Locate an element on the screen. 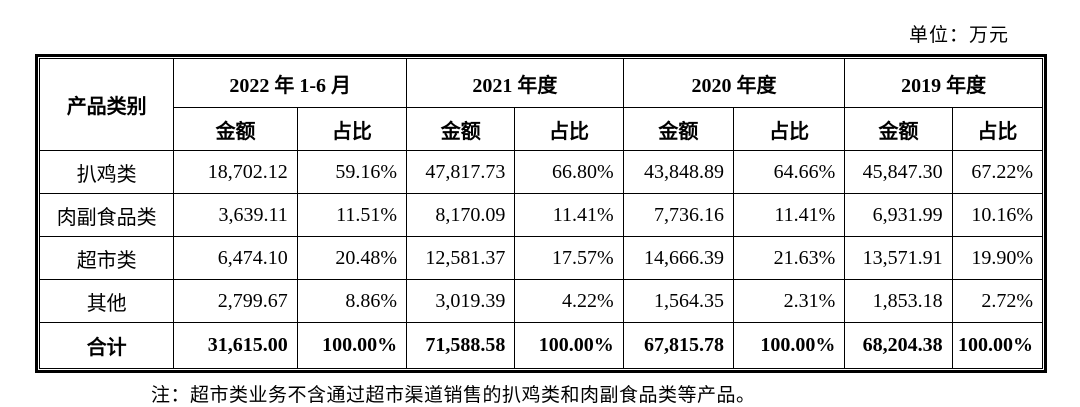  cell-ratio-2021: 17.57% is located at coordinates (569, 258).